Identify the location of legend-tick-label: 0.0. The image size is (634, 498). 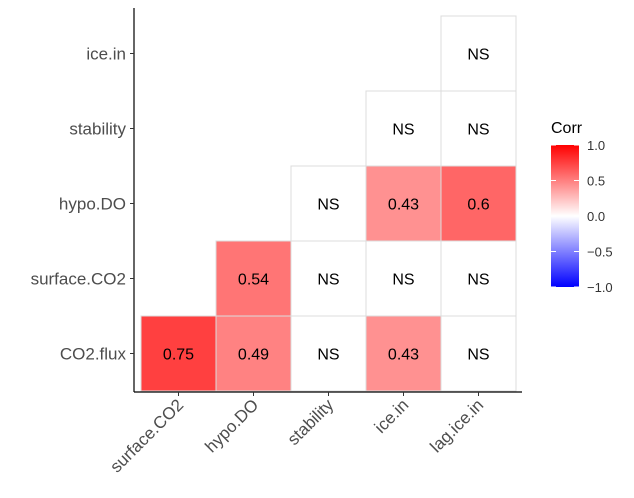
(596, 216).